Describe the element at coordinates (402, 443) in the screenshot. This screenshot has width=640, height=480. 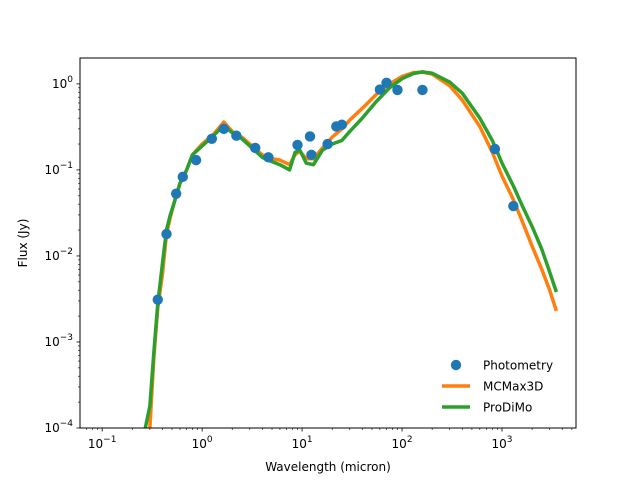
I see `x-tick-label: 10²` at that location.